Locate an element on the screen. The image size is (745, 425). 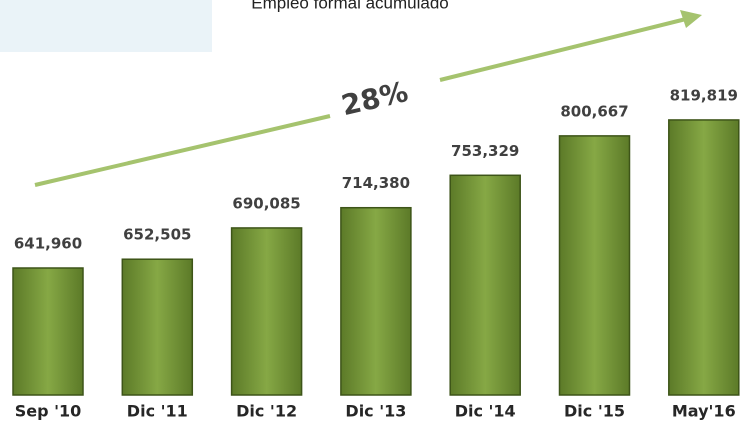
value-label: 641,960 is located at coordinates (48, 244).